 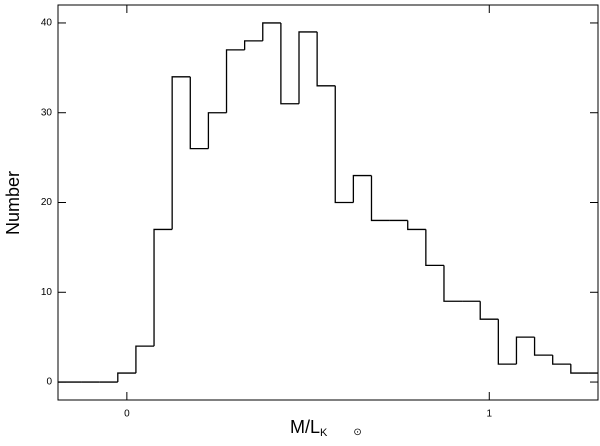 I want to click on y-axis-label: Number, so click(x=13, y=203).